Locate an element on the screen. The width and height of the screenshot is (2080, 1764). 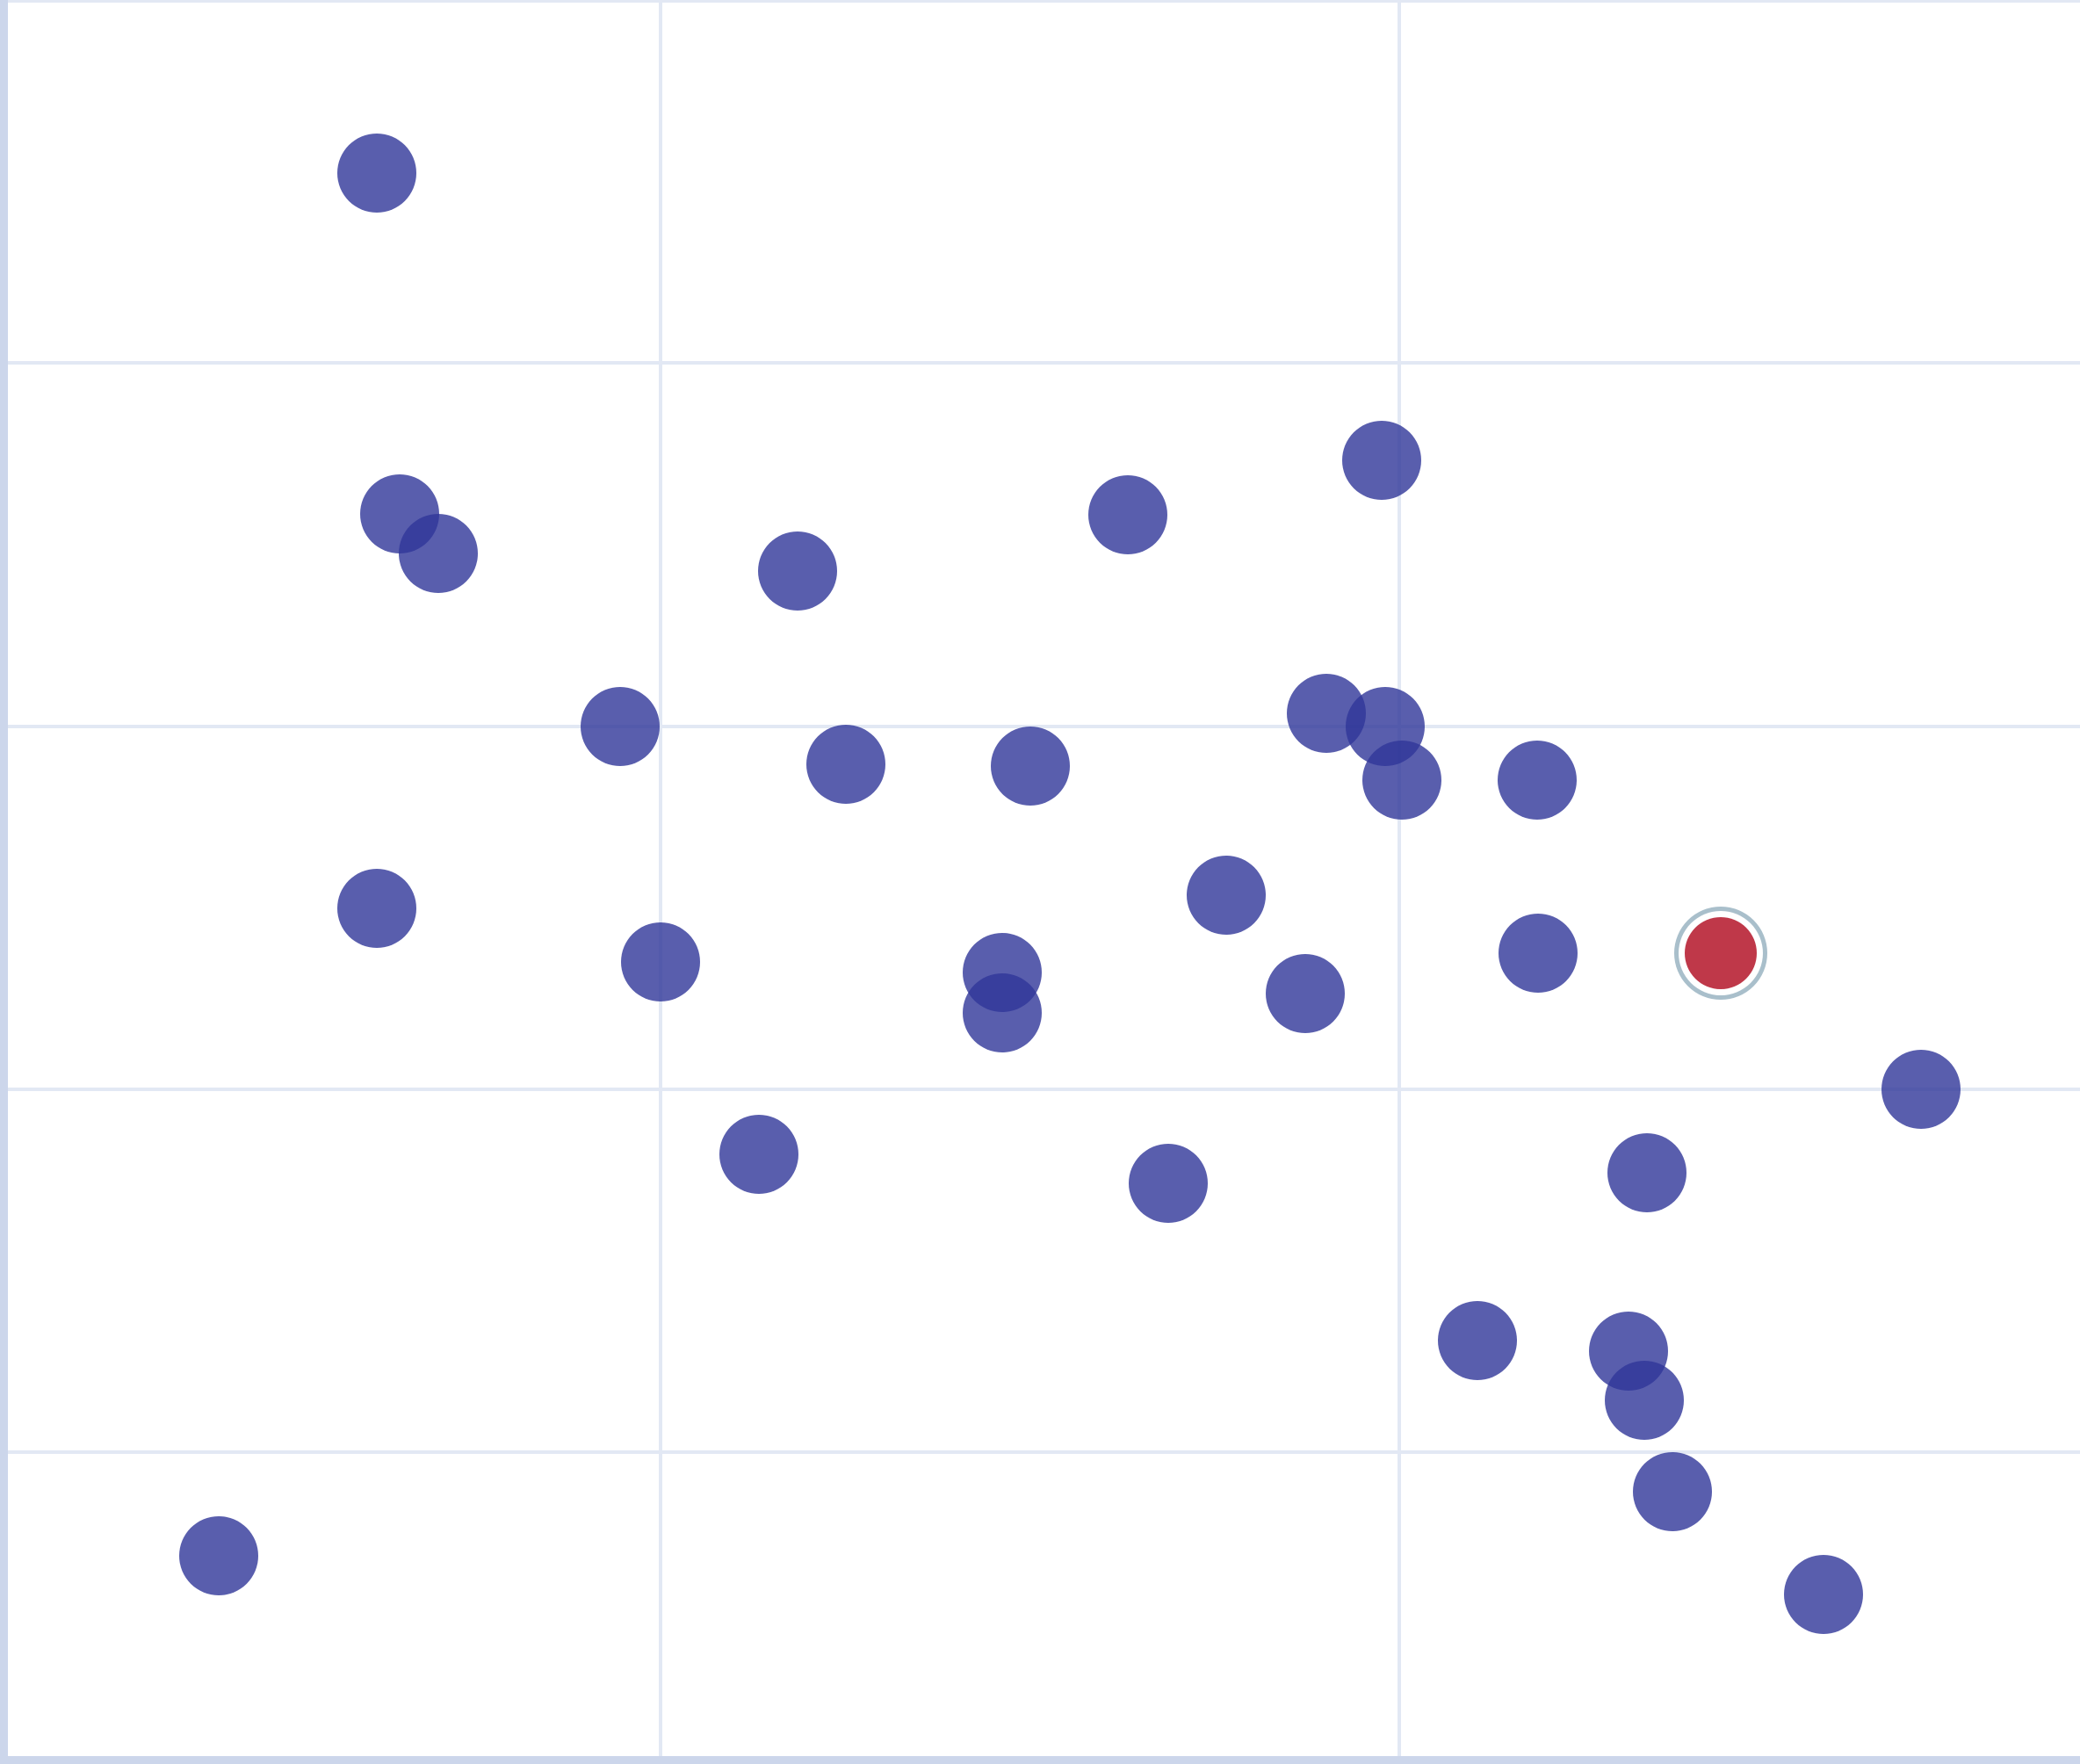
highlighted-data-point is located at coordinates (1720, 954).